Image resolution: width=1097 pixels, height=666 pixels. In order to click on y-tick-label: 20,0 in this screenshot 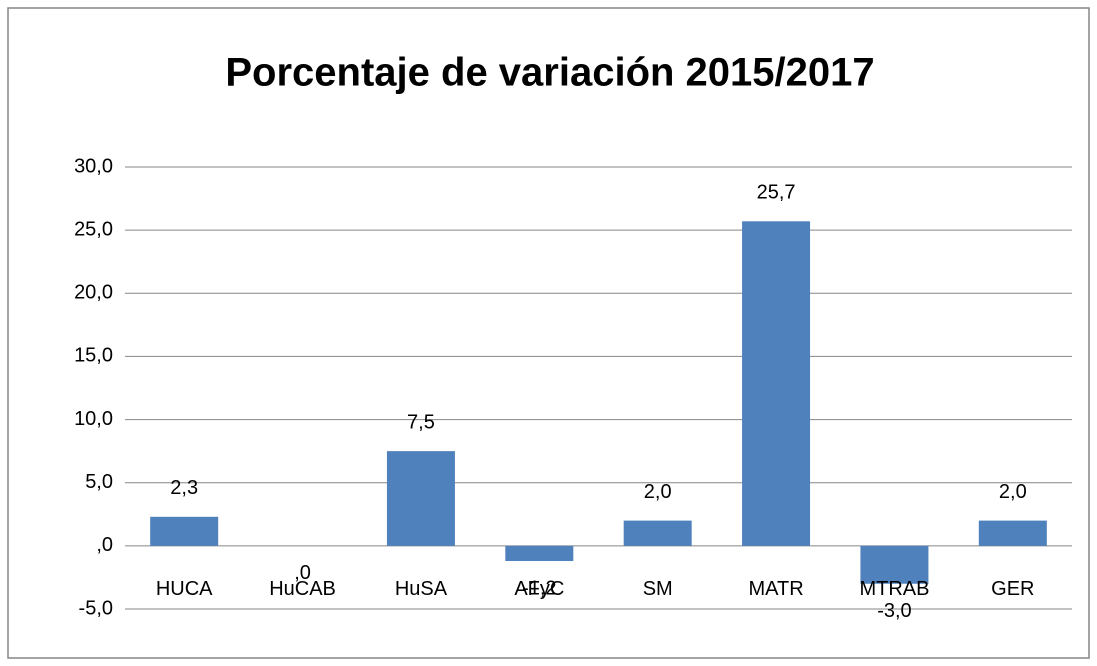, I will do `click(93, 293)`.